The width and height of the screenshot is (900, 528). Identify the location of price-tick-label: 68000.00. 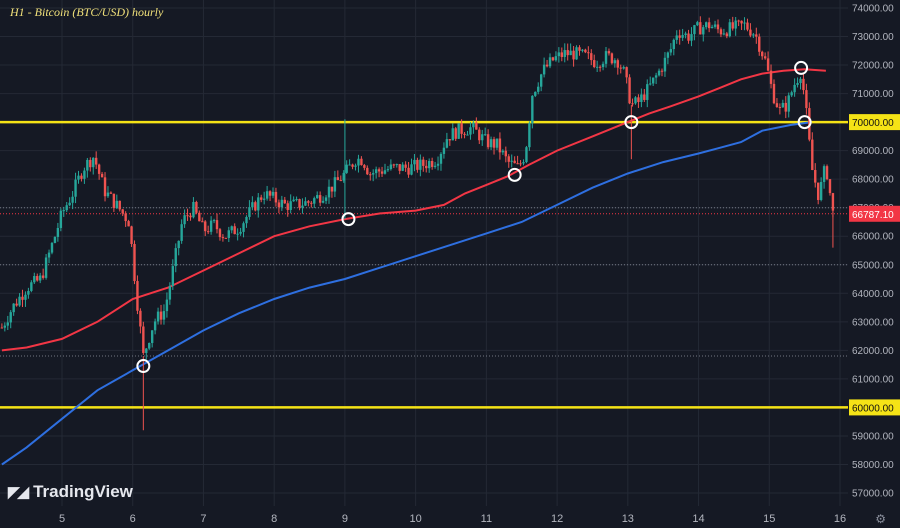
(873, 180).